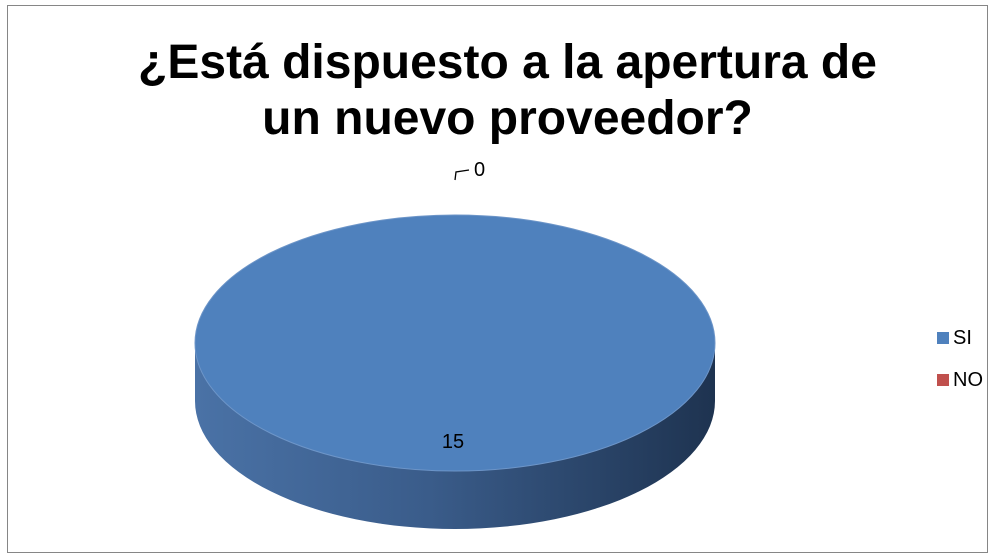  Describe the element at coordinates (968, 380) in the screenshot. I see `legend-label-no: NO` at that location.